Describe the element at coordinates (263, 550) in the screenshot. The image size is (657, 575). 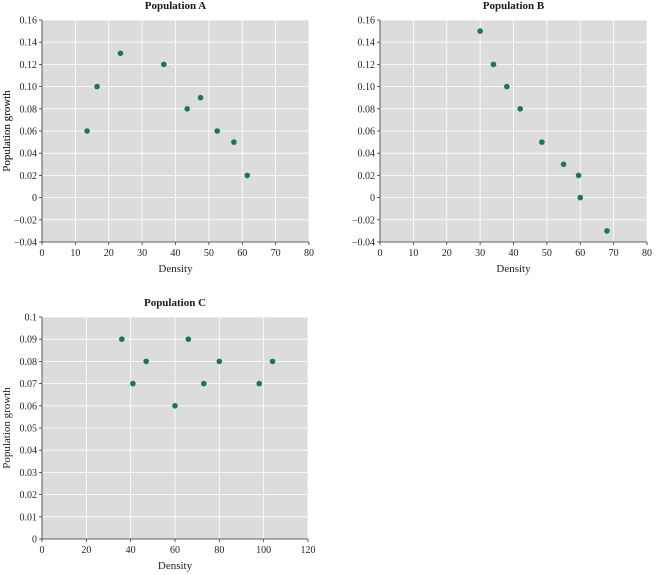
I see `x-tick-label: 100` at that location.